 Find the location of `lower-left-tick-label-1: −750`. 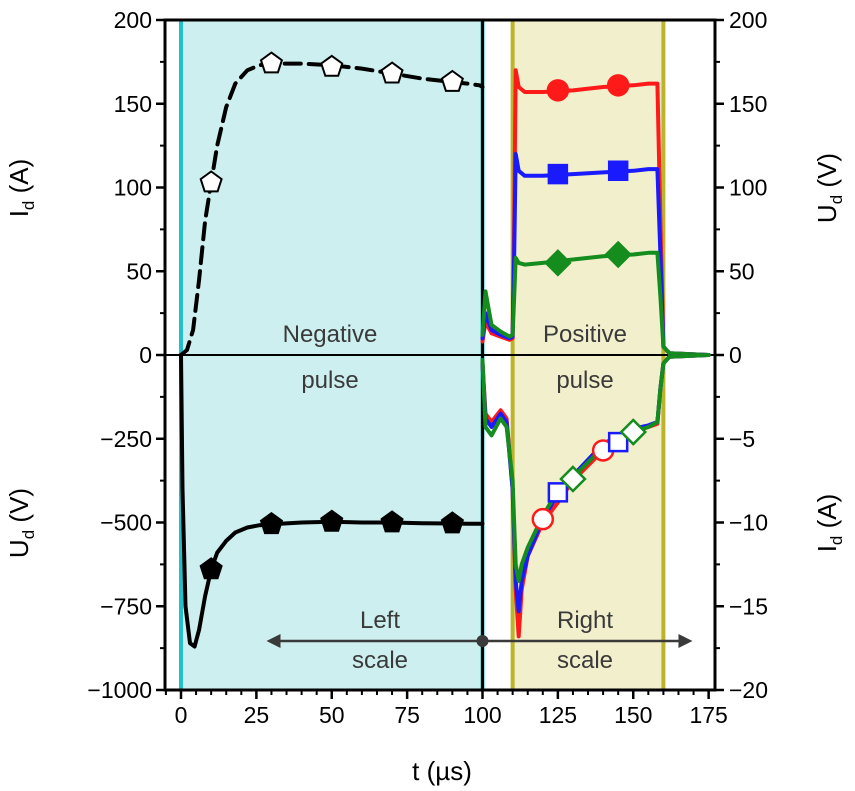

lower-left-tick-label-1: −750 is located at coordinates (126, 606).